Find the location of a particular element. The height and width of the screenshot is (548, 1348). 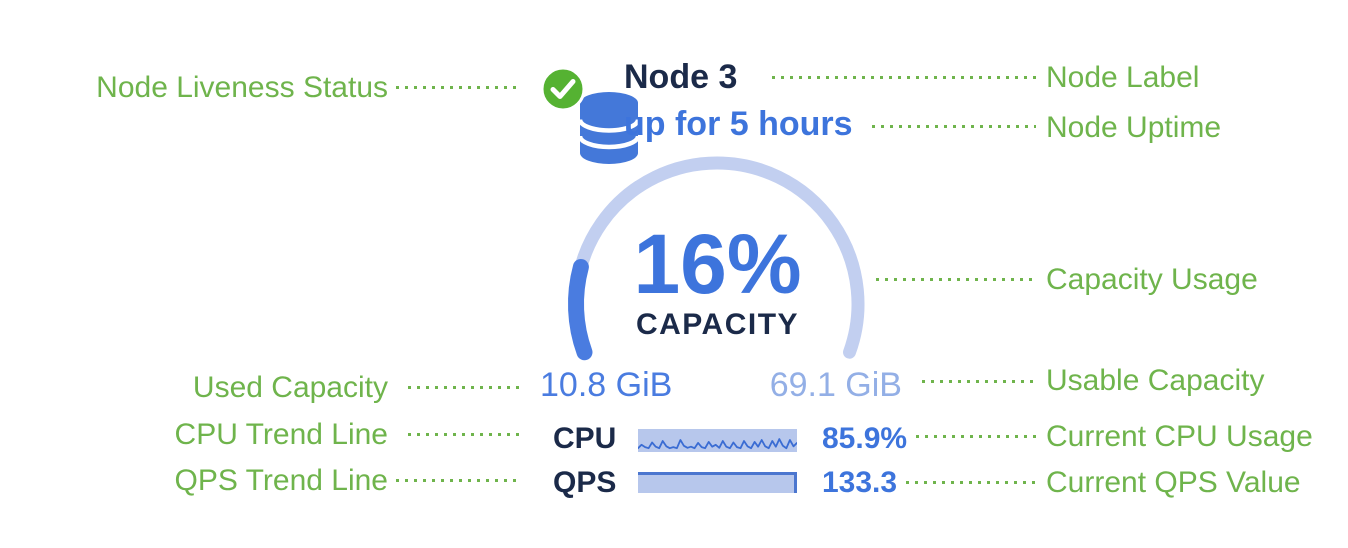

leader-capacity-usage is located at coordinates (956, 279).